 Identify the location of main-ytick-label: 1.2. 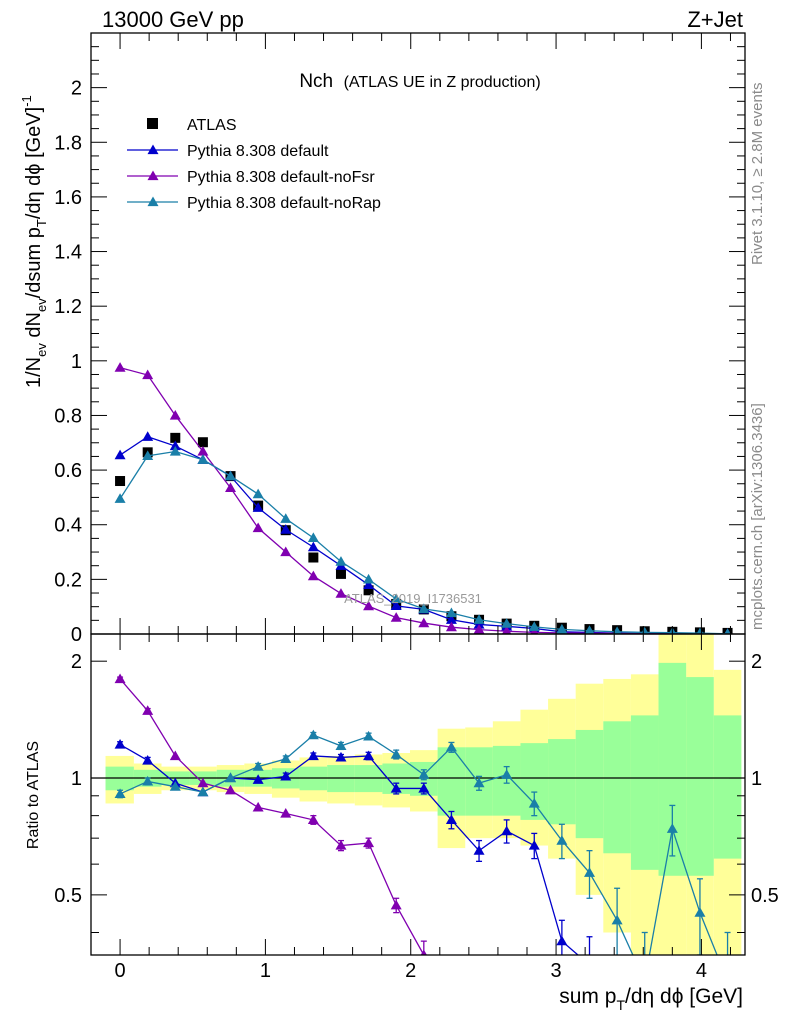
(68, 307).